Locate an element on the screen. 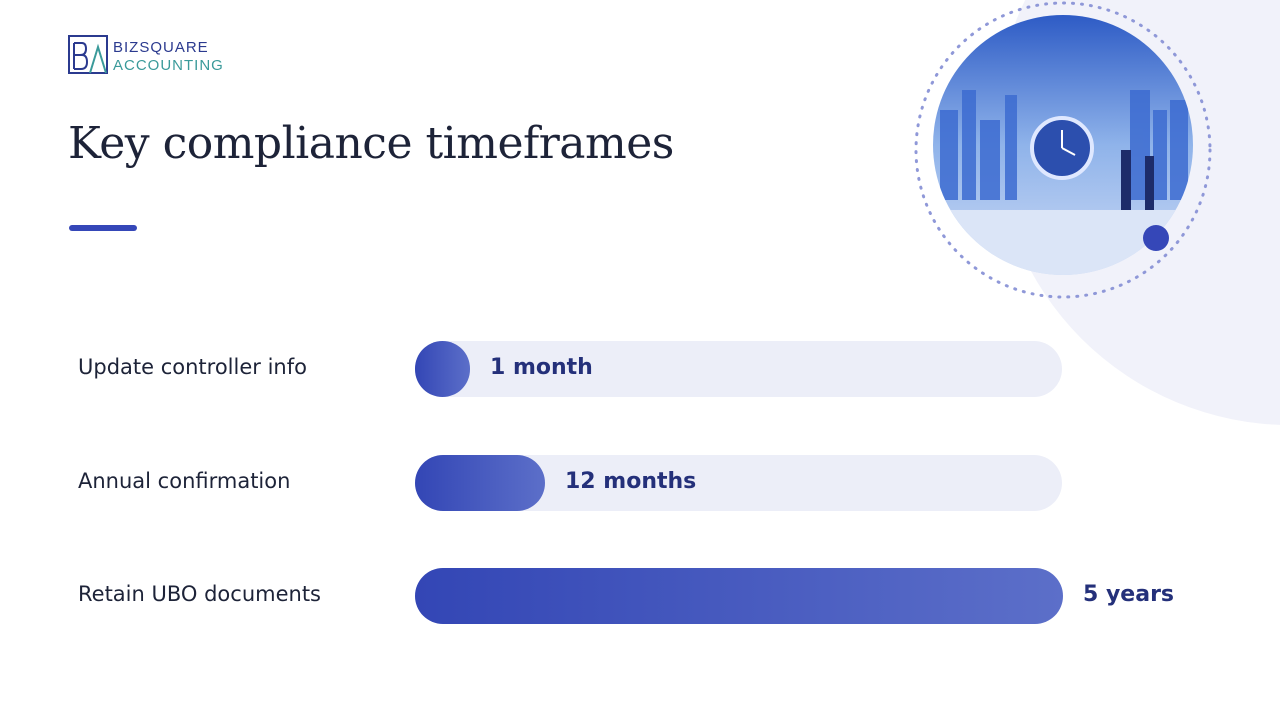 The width and height of the screenshot is (1280, 720). title-underline is located at coordinates (103, 228).